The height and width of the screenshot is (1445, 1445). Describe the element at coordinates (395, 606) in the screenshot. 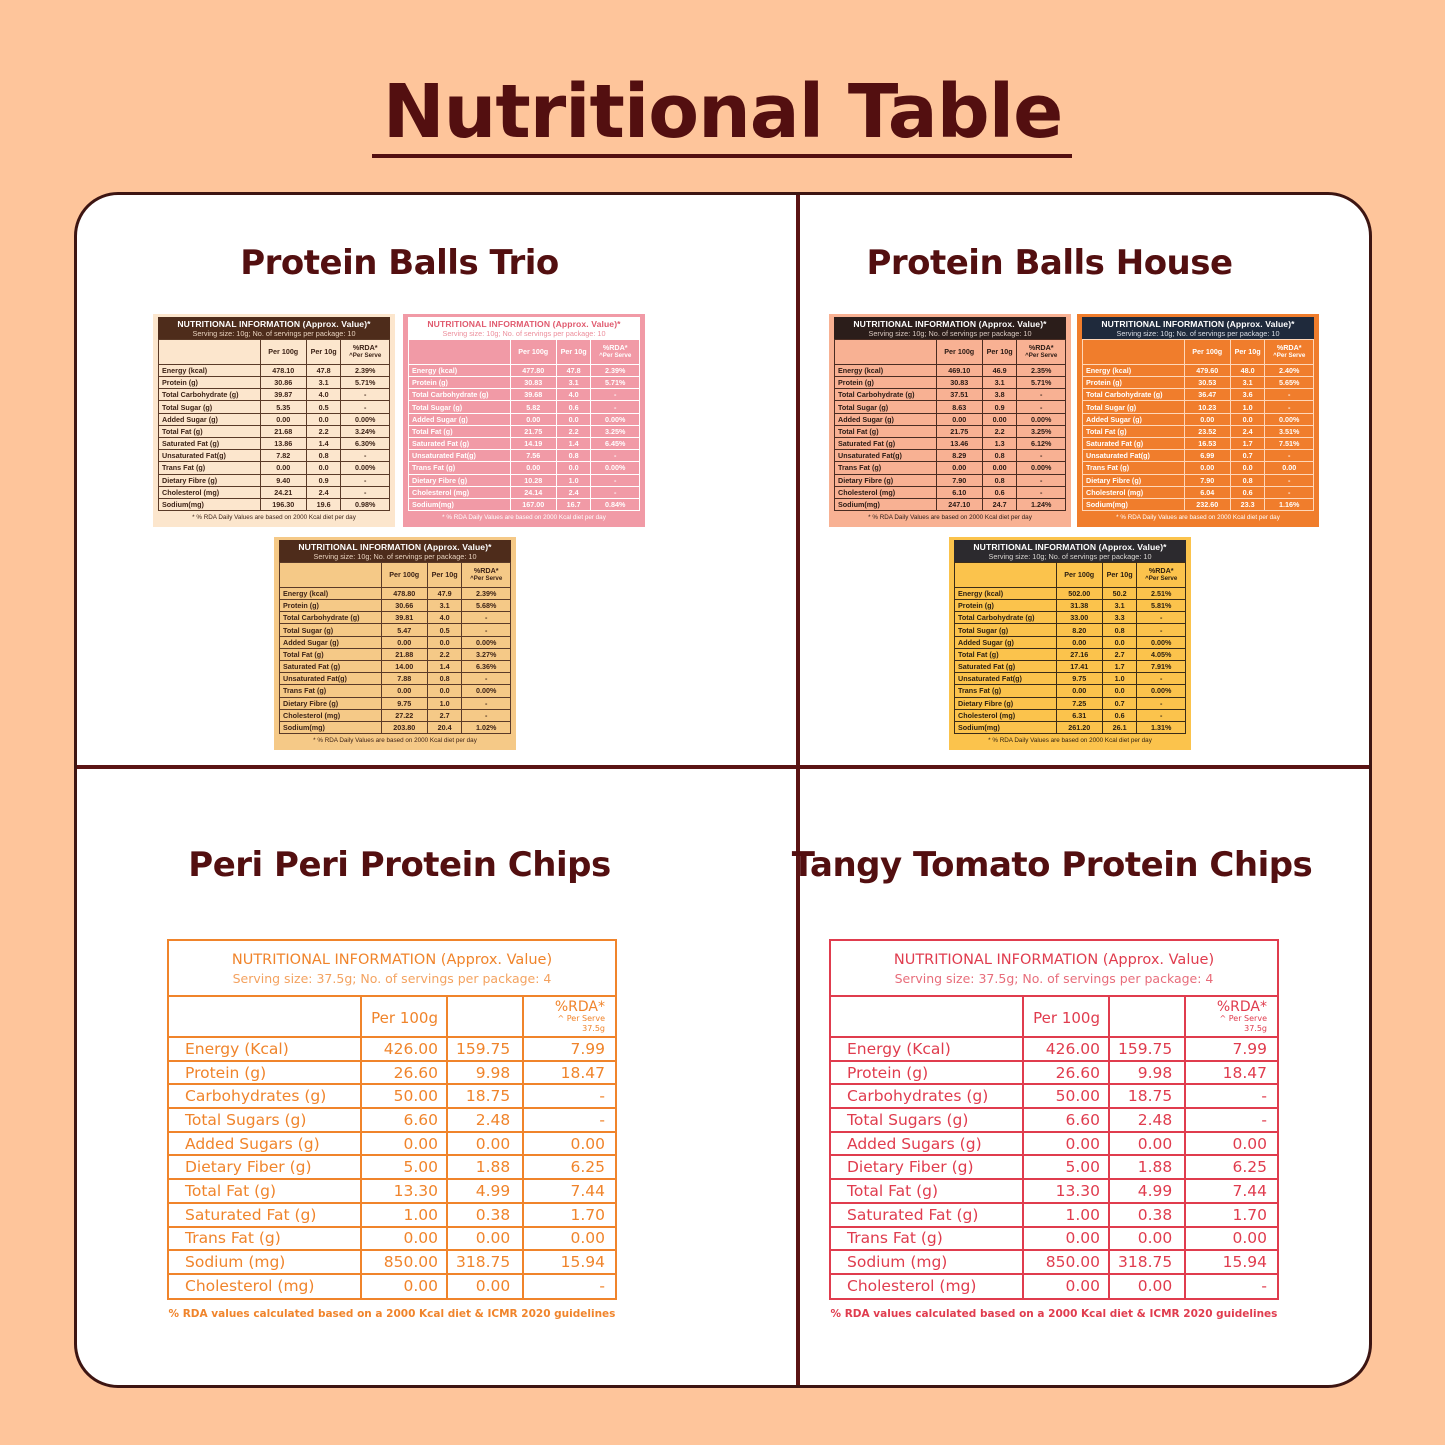

I see `table-row: Protein (g) 30.66 3.1 5.68%` at that location.